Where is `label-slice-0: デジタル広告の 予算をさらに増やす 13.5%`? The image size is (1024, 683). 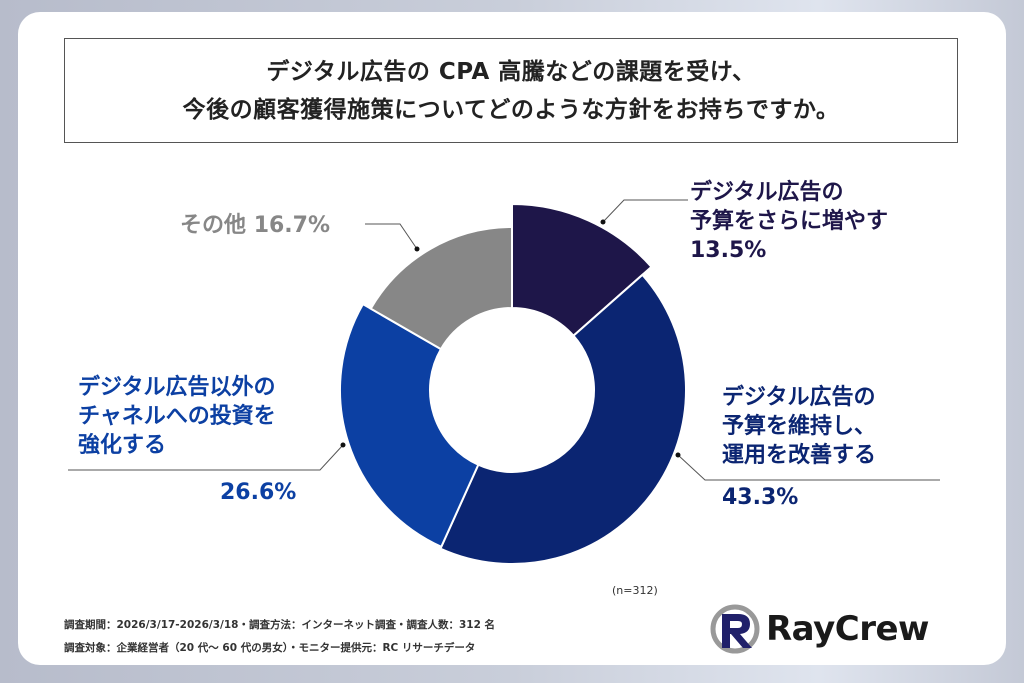 label-slice-0: デジタル広告の 予算をさらに増やす 13.5% is located at coordinates (789, 221).